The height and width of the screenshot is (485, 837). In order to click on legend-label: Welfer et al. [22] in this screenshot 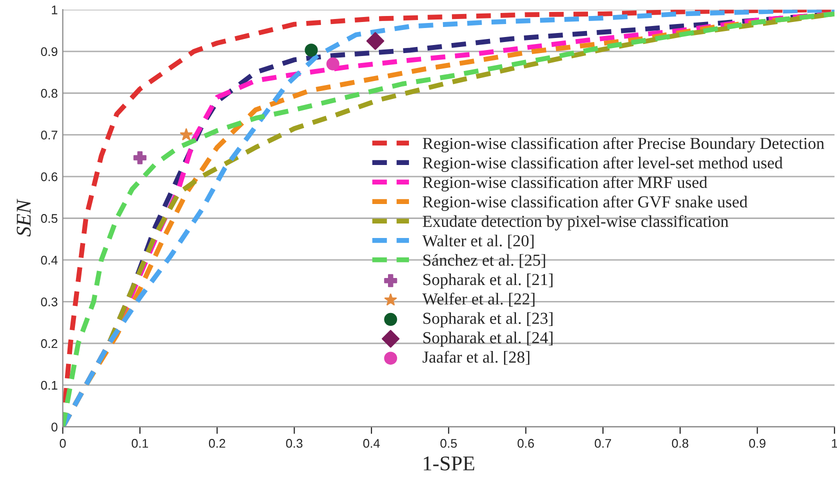, I will do `click(478, 299)`.